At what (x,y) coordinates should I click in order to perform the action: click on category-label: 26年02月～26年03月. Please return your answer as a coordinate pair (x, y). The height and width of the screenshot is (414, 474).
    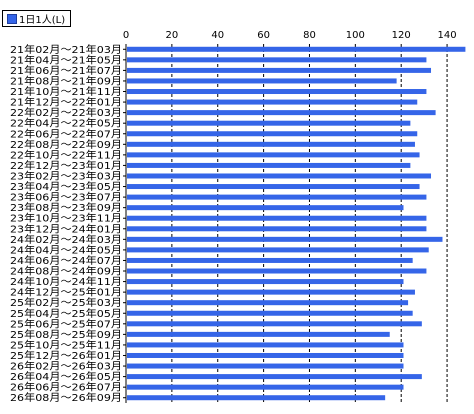
    Looking at the image, I should click on (66, 366).